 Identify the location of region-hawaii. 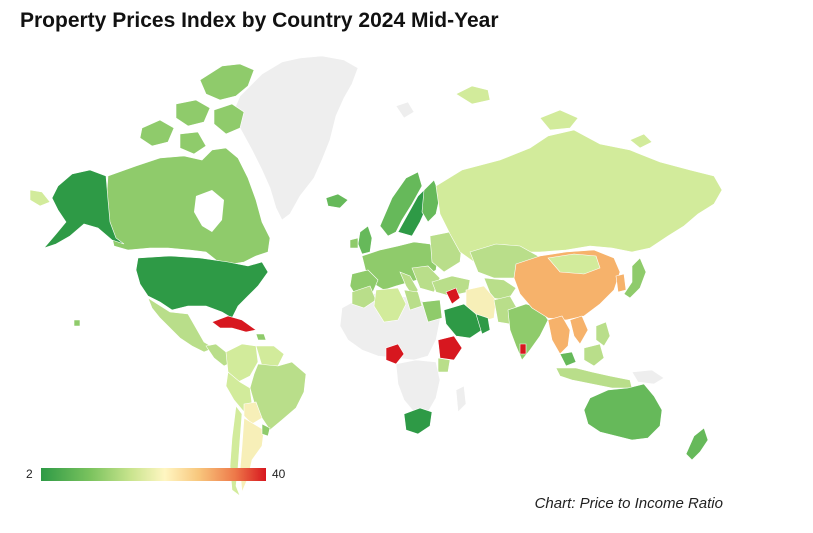
(77, 323).